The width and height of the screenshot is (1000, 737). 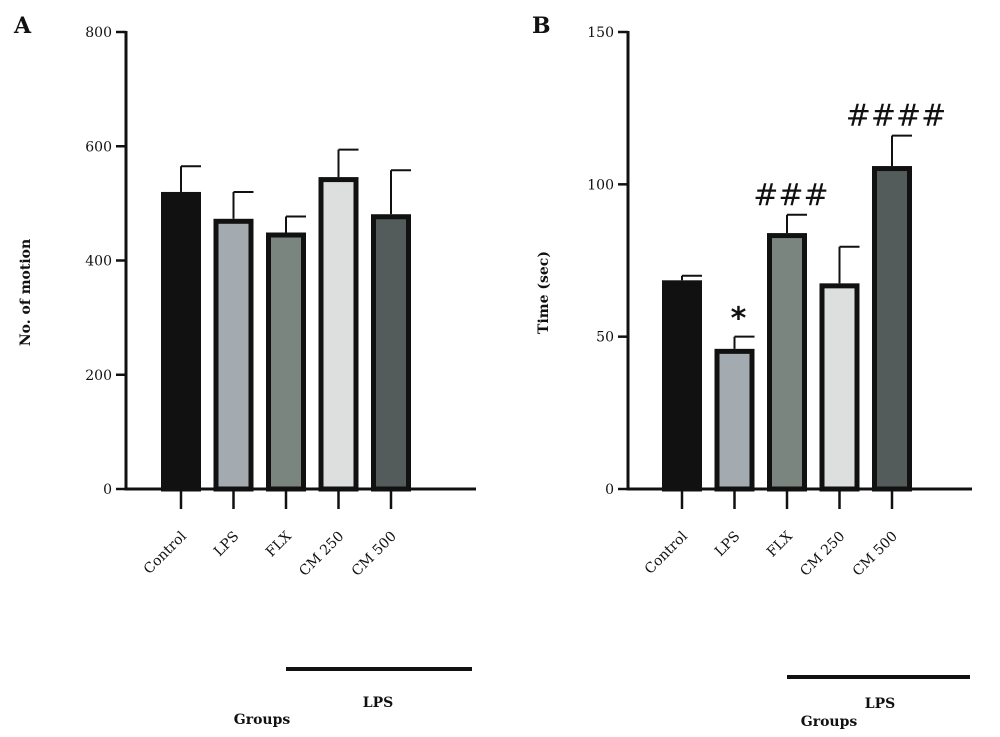 I want to click on significance-mark: *, so click(x=739, y=319).